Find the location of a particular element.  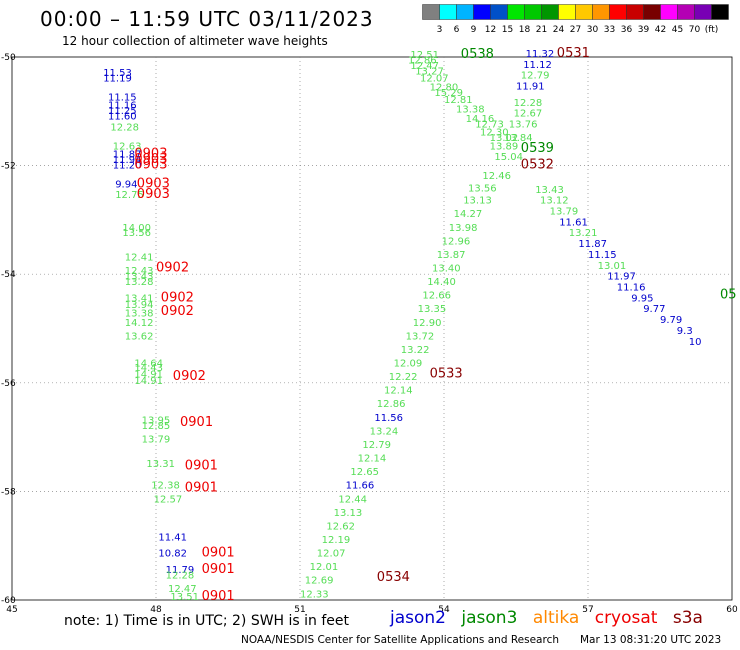

swh-label: 13.79 is located at coordinates (564, 211).